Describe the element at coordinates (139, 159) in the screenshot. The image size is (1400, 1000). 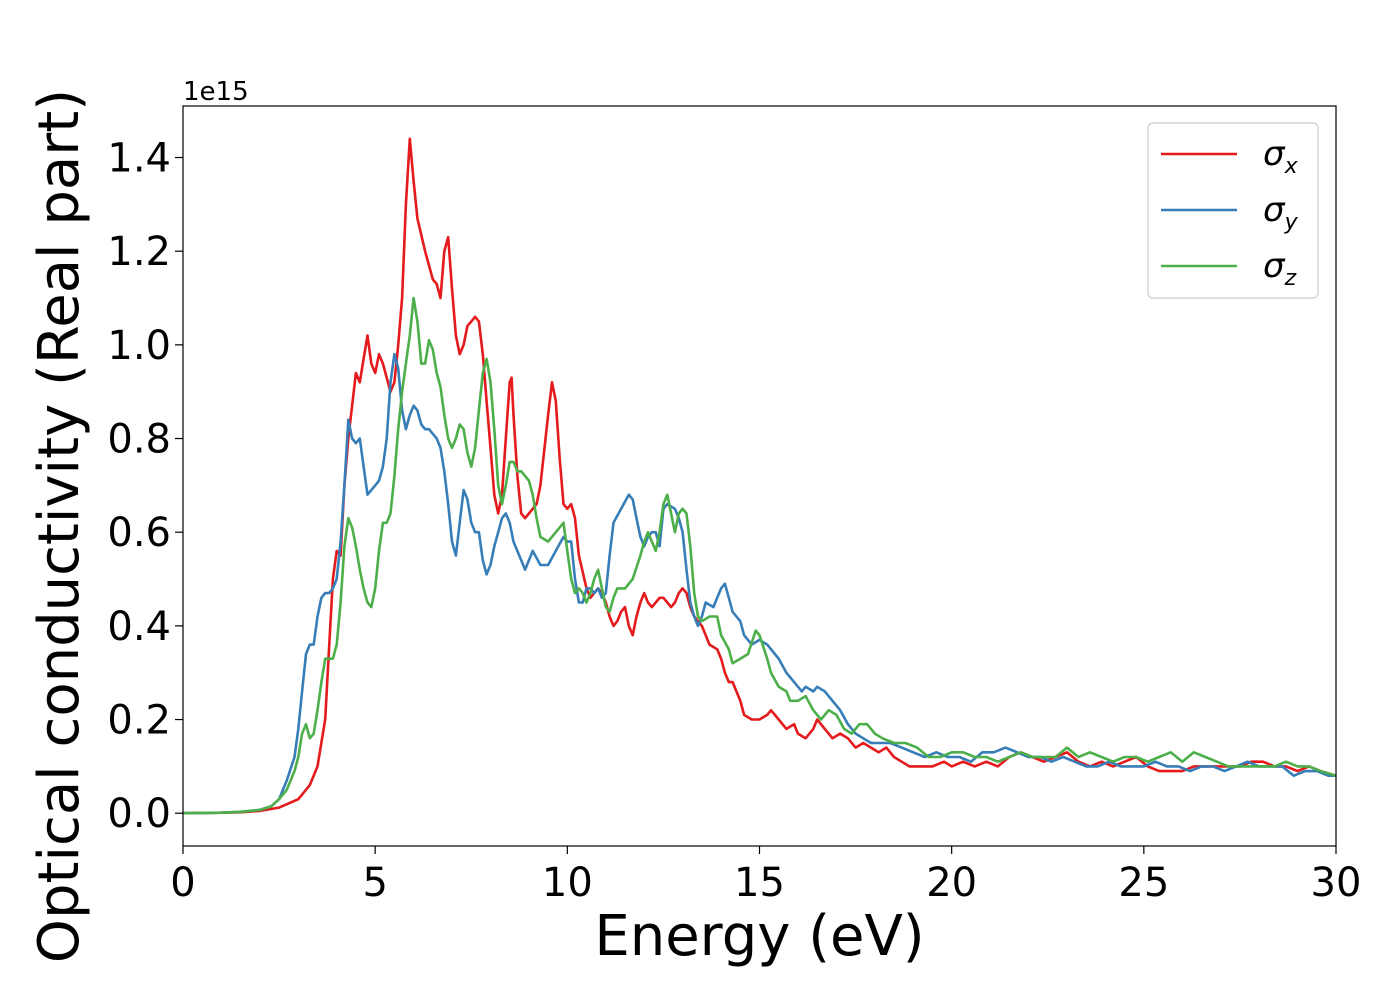
I see `y-tick-label: 1.4` at that location.